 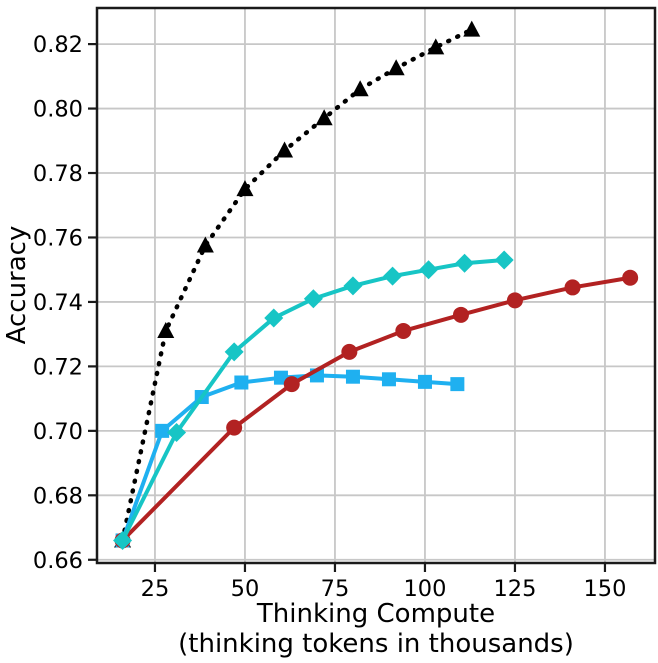 I want to click on series-blue-square, so click(x=290, y=458).